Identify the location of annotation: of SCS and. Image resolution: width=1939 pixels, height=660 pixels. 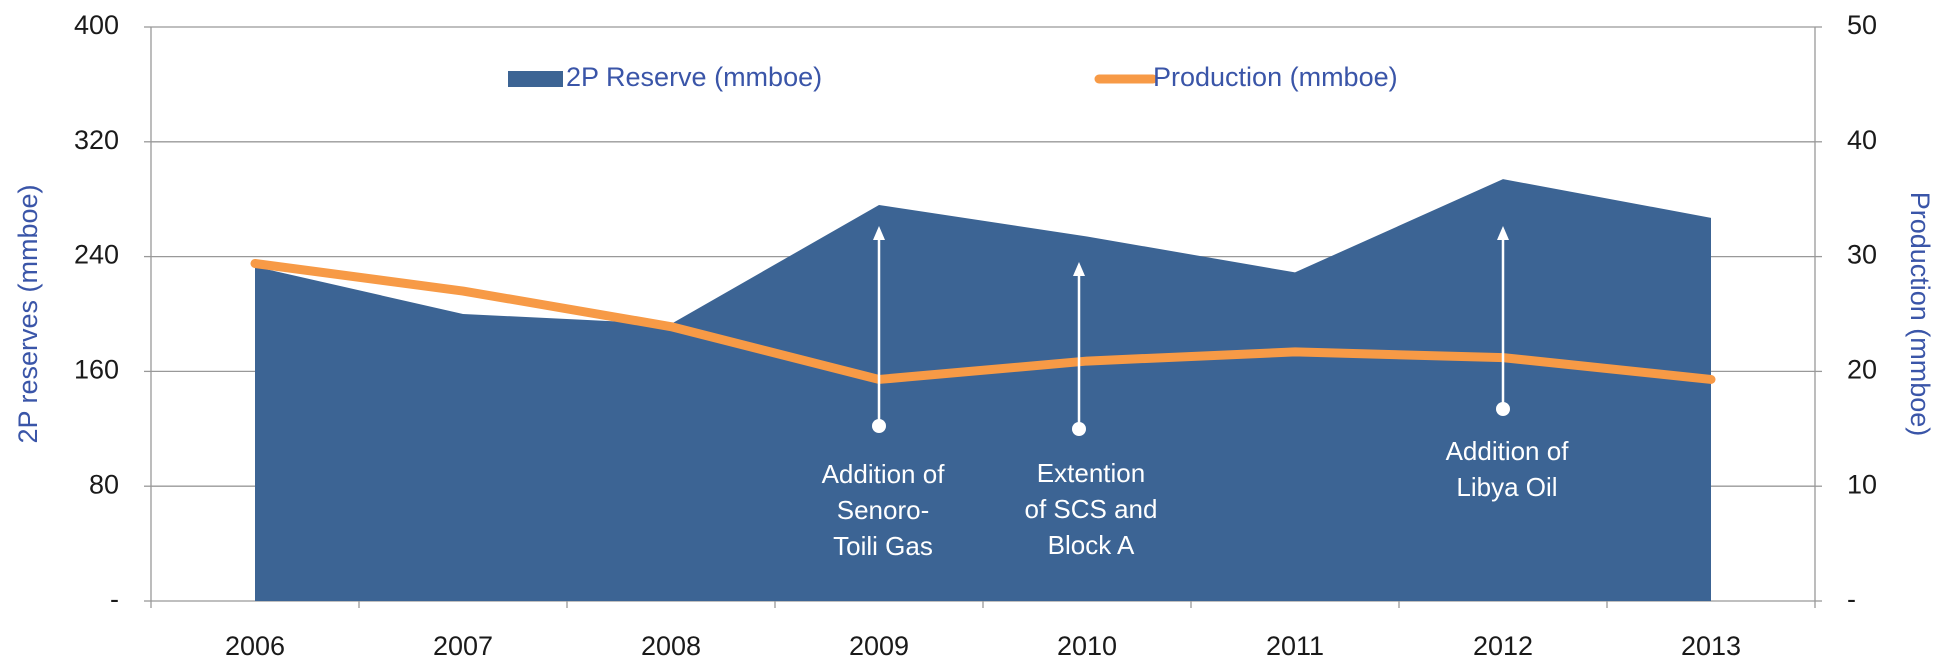
(1091, 509).